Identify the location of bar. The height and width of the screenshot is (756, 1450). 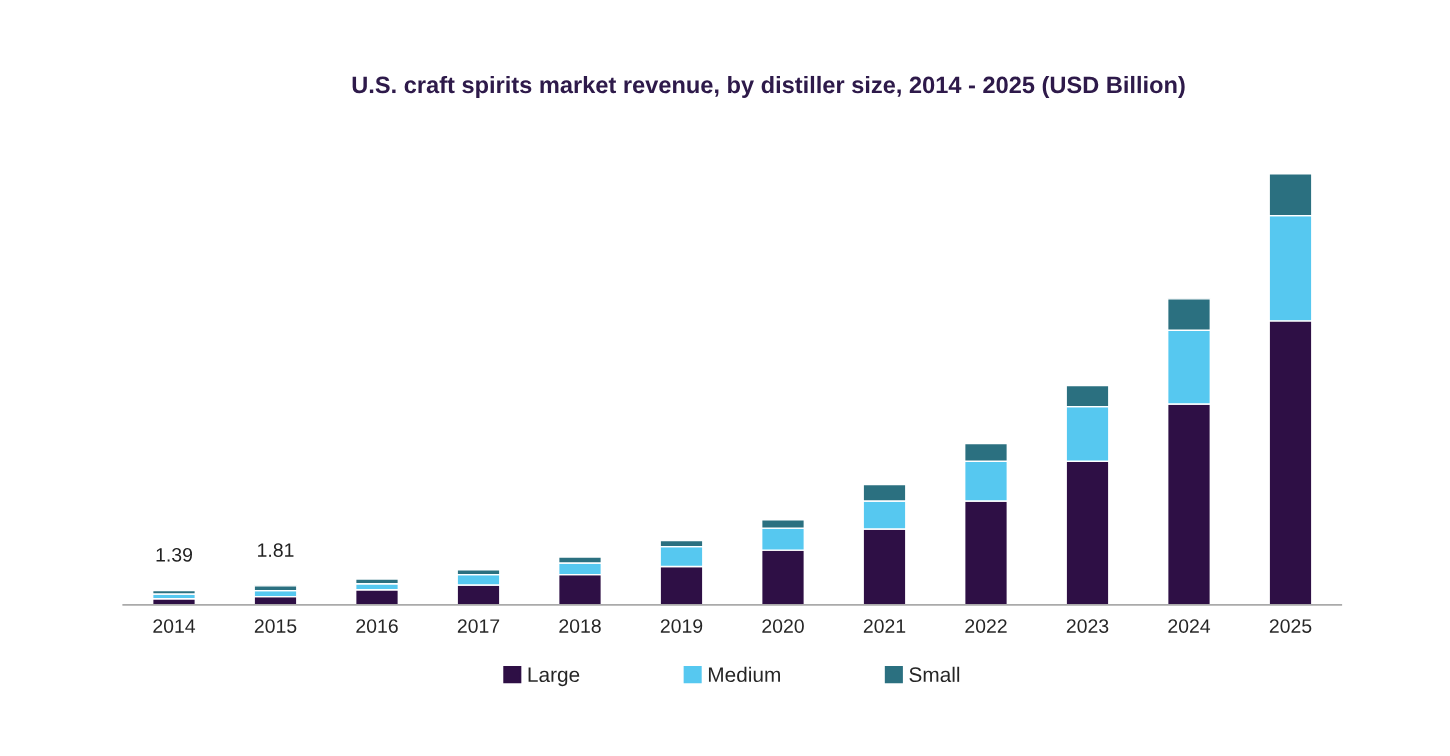
(174, 592).